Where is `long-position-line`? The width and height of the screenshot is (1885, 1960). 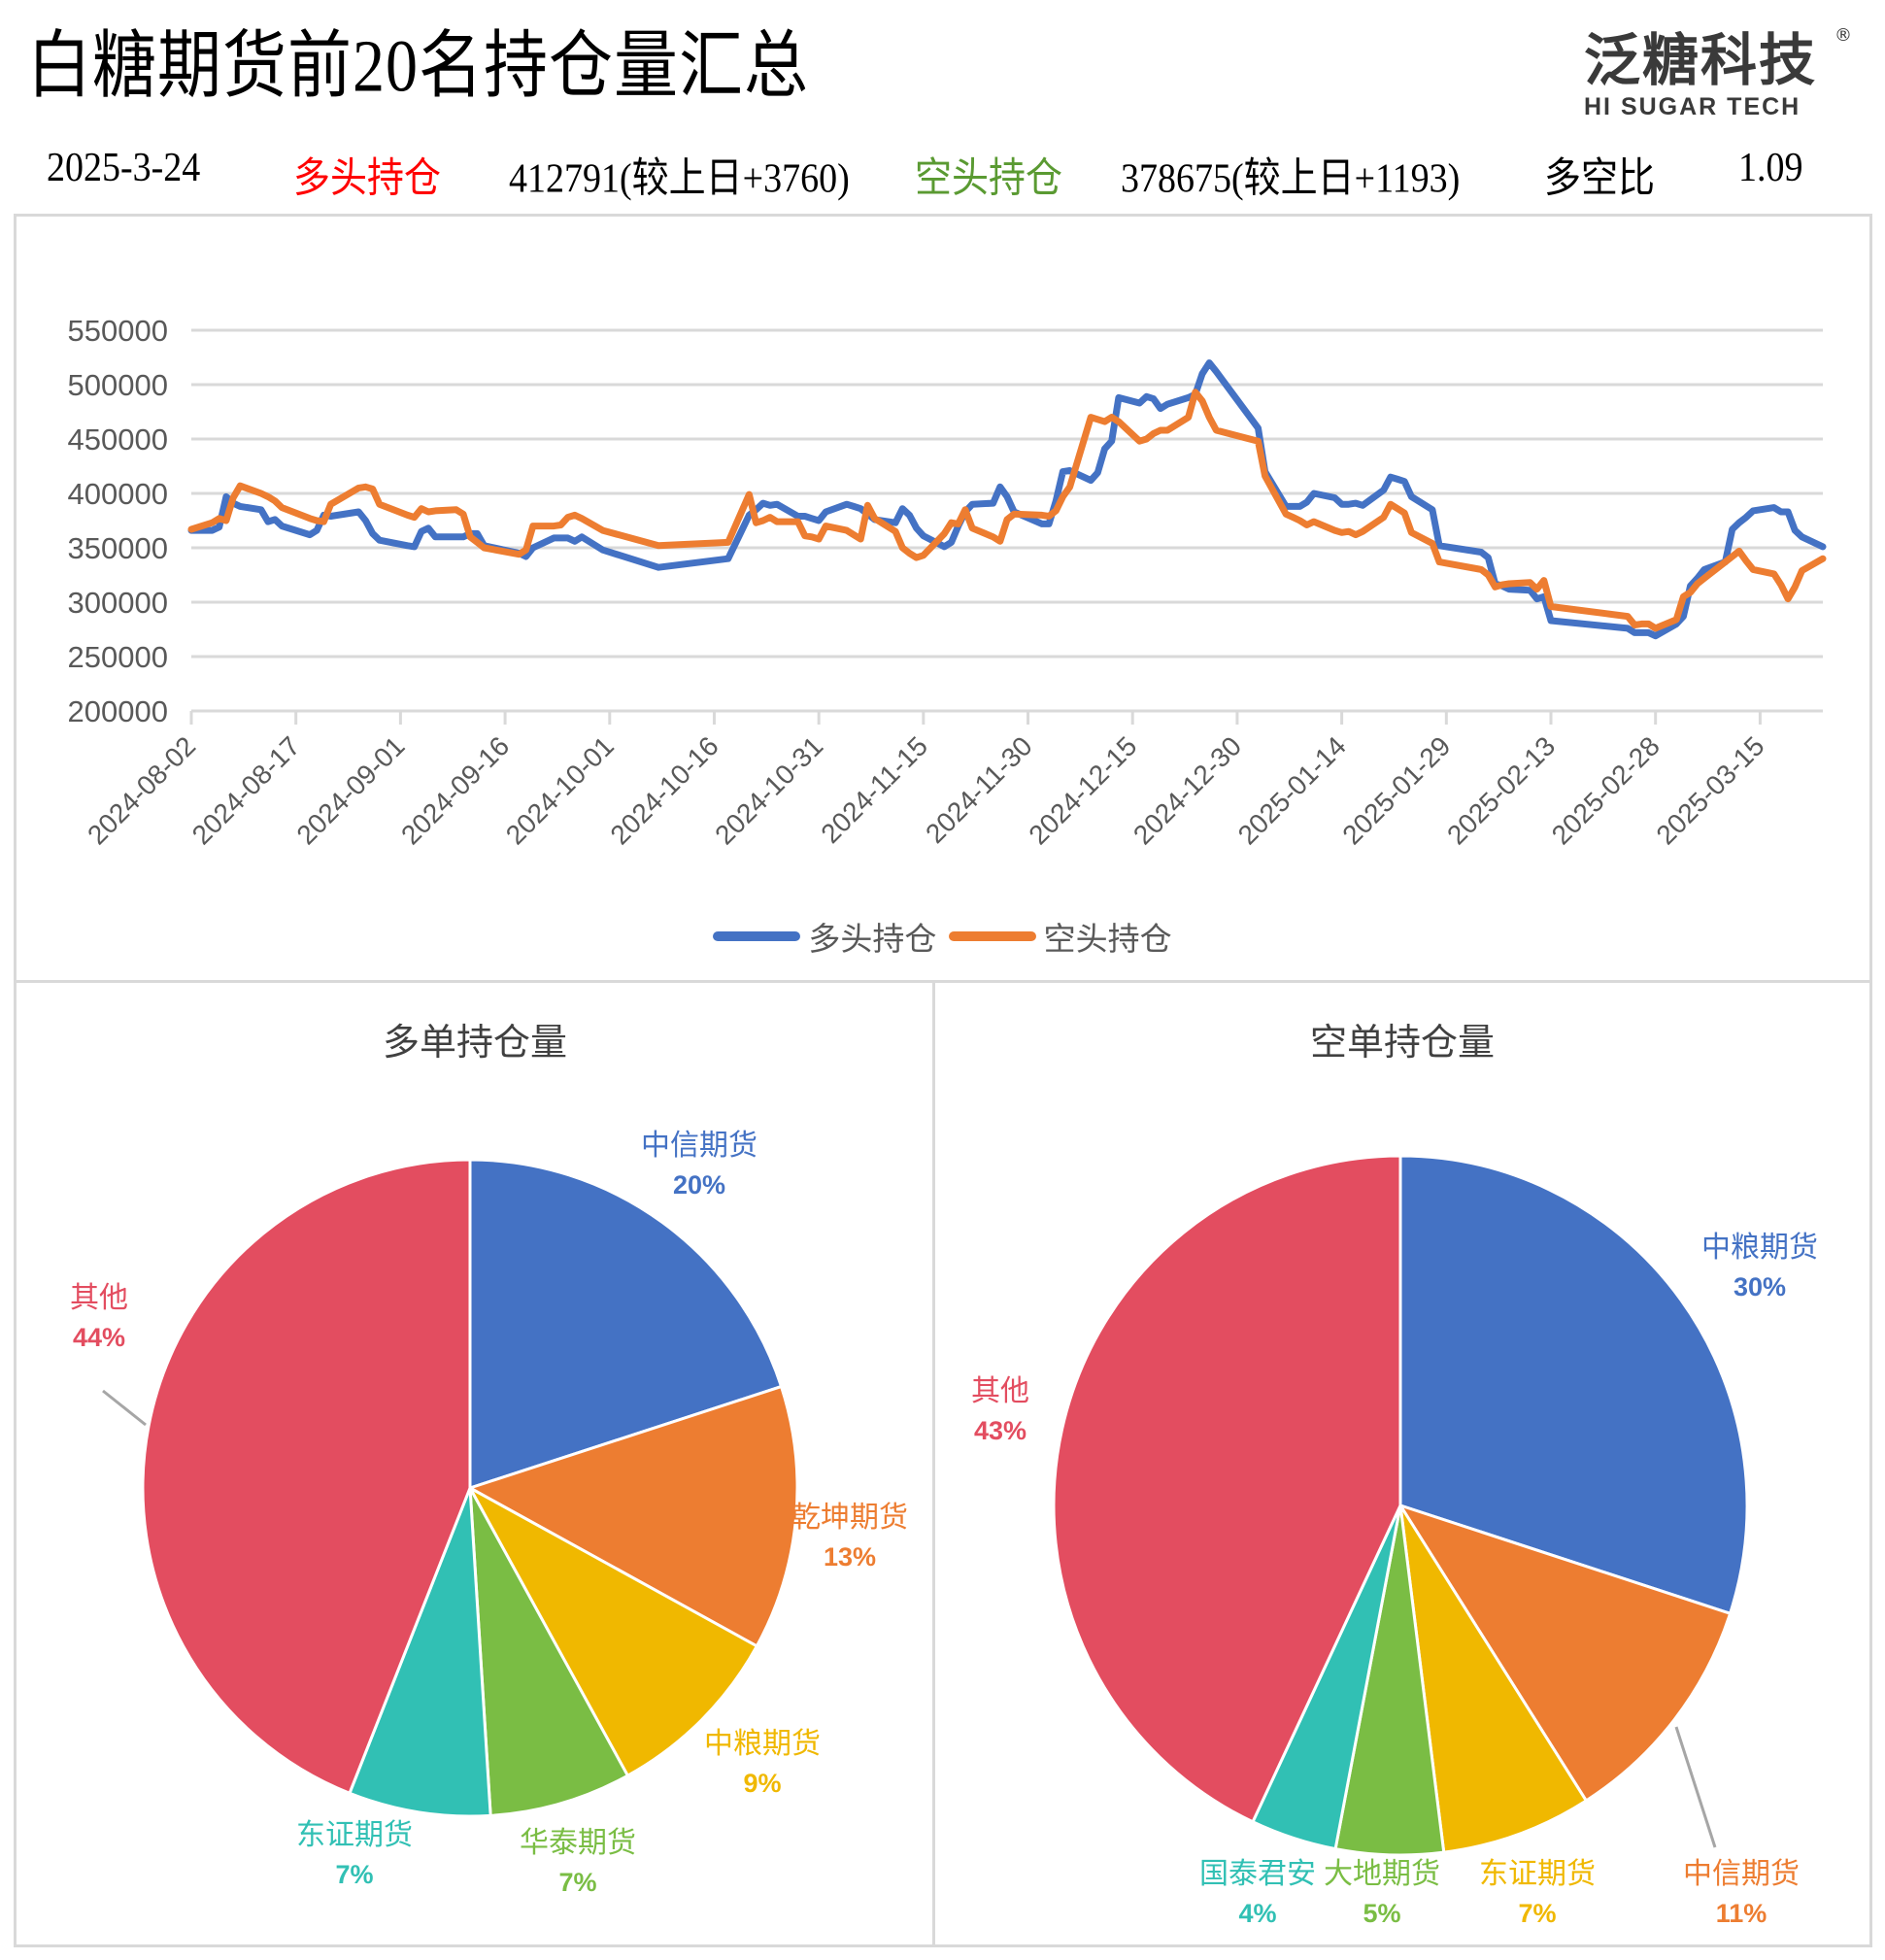 long-position-line is located at coordinates (1007, 500).